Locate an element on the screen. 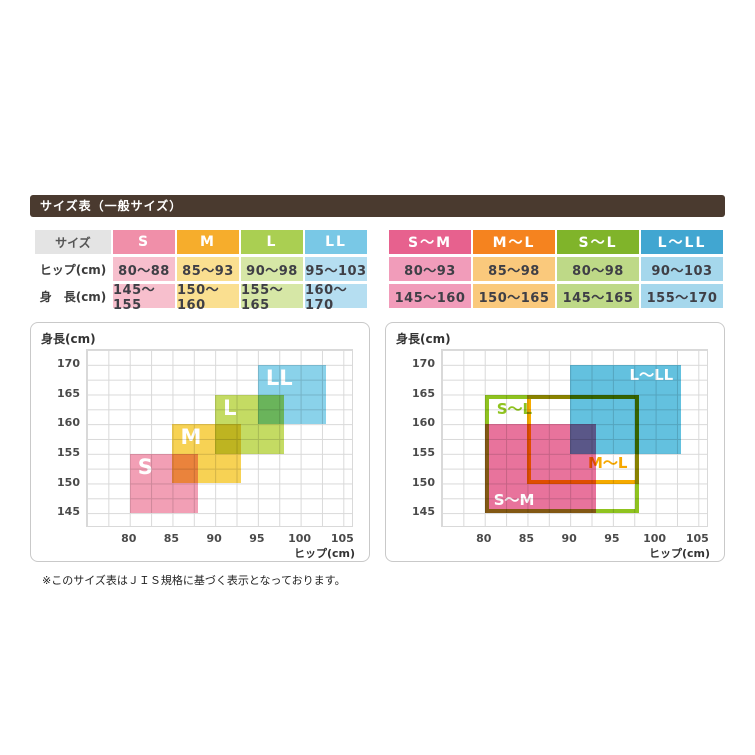 The width and height of the screenshot is (755, 755). size-region-label: L〜LL is located at coordinates (651, 374).